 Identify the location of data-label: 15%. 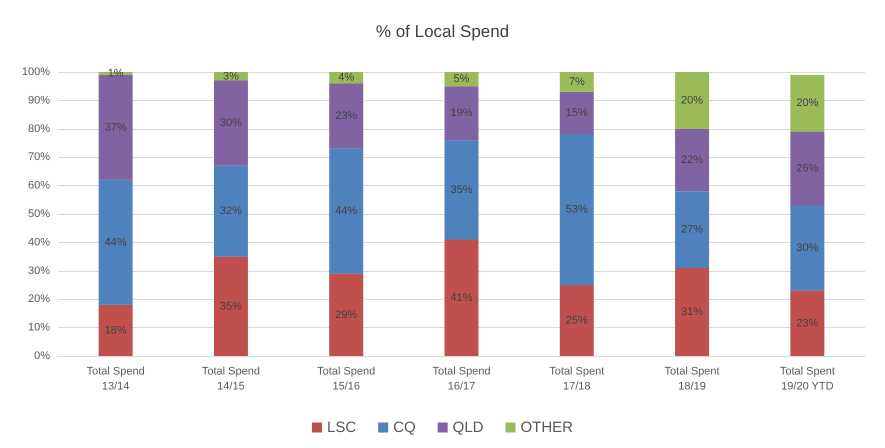
(577, 113).